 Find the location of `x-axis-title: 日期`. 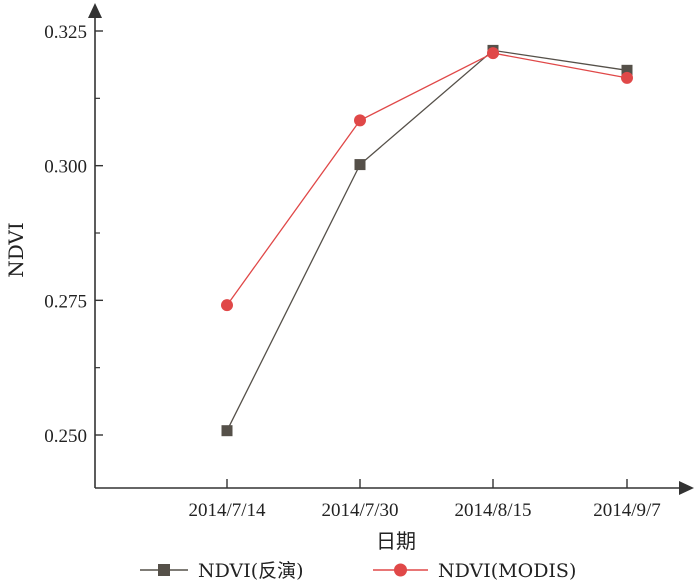

x-axis-title: 日期 is located at coordinates (396, 541).